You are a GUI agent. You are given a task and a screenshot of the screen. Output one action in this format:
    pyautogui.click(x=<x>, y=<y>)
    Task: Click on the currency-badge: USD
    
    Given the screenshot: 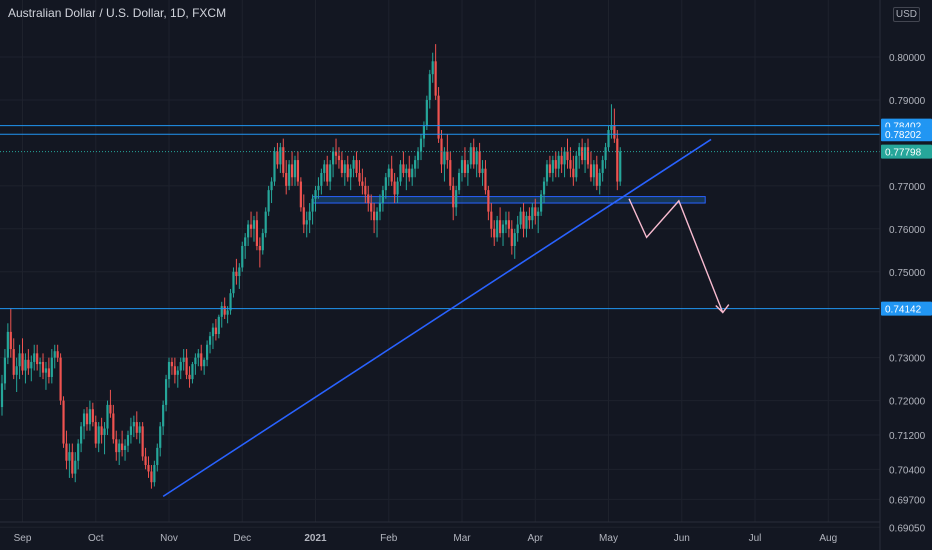 What is the action you would take?
    pyautogui.click(x=906, y=14)
    